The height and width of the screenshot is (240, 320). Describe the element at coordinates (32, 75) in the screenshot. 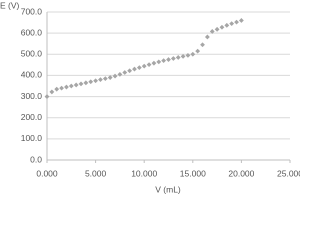

I see `y-tick-label: 400.0` at that location.